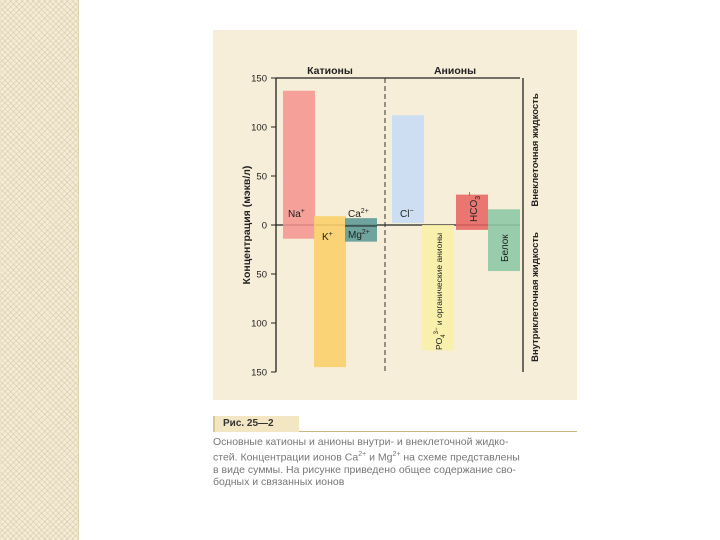 The image size is (720, 540). What do you see at coordinates (327, 237) in the screenshot?
I see `label-k: K+` at bounding box center [327, 237].